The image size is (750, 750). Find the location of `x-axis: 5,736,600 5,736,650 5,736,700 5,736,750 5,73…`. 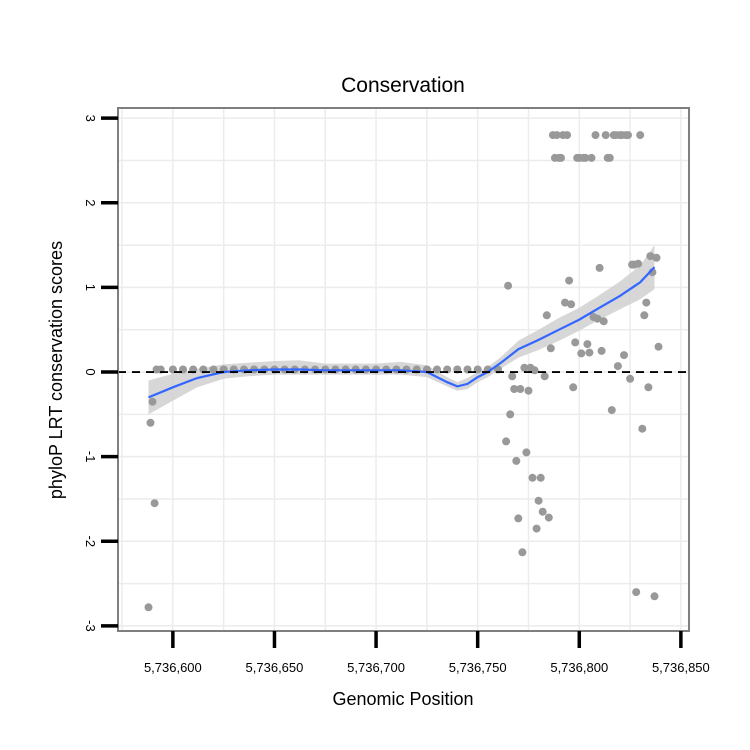

x-axis: 5,736,600 5,736,650 5,736,700 5,736,750 5,73… is located at coordinates (427, 653).